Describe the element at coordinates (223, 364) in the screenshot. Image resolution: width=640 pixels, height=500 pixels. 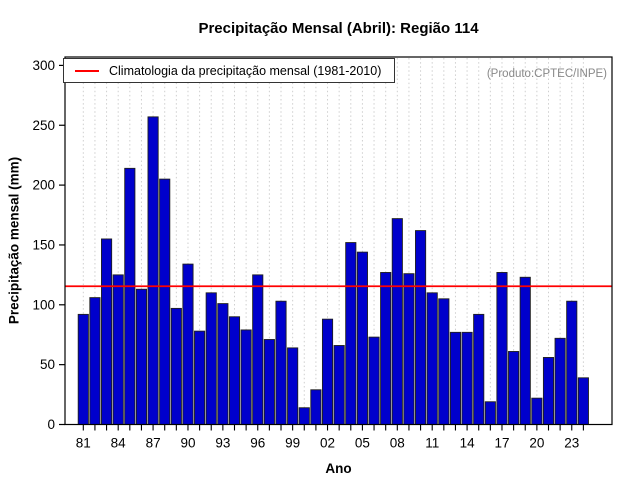
I see `bar-1993` at that location.